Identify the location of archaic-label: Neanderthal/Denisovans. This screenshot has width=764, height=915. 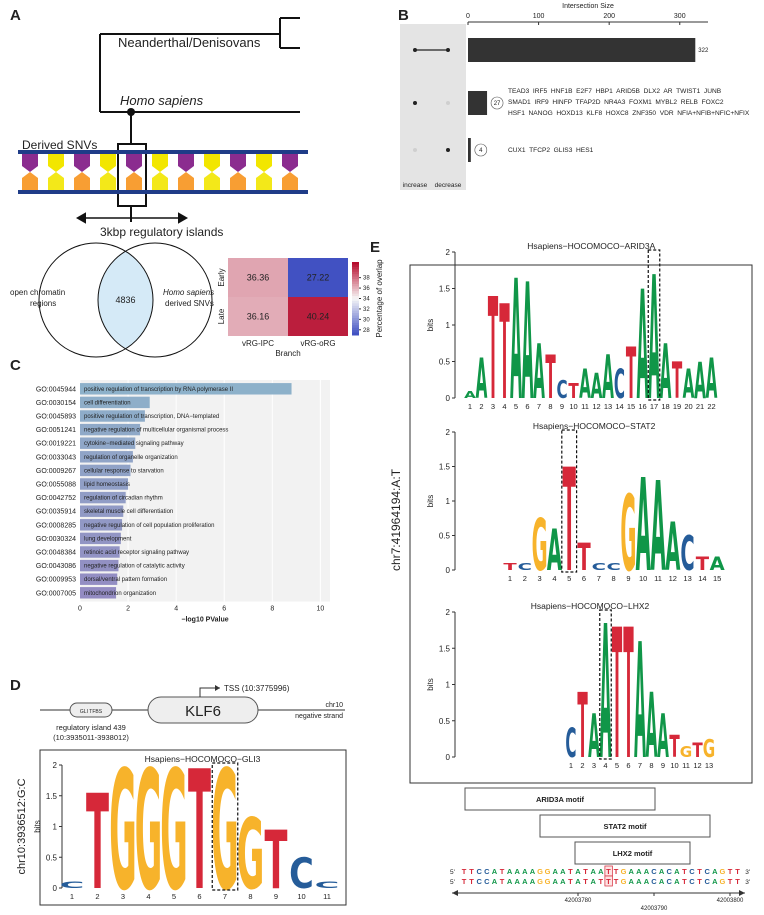
(189, 42).